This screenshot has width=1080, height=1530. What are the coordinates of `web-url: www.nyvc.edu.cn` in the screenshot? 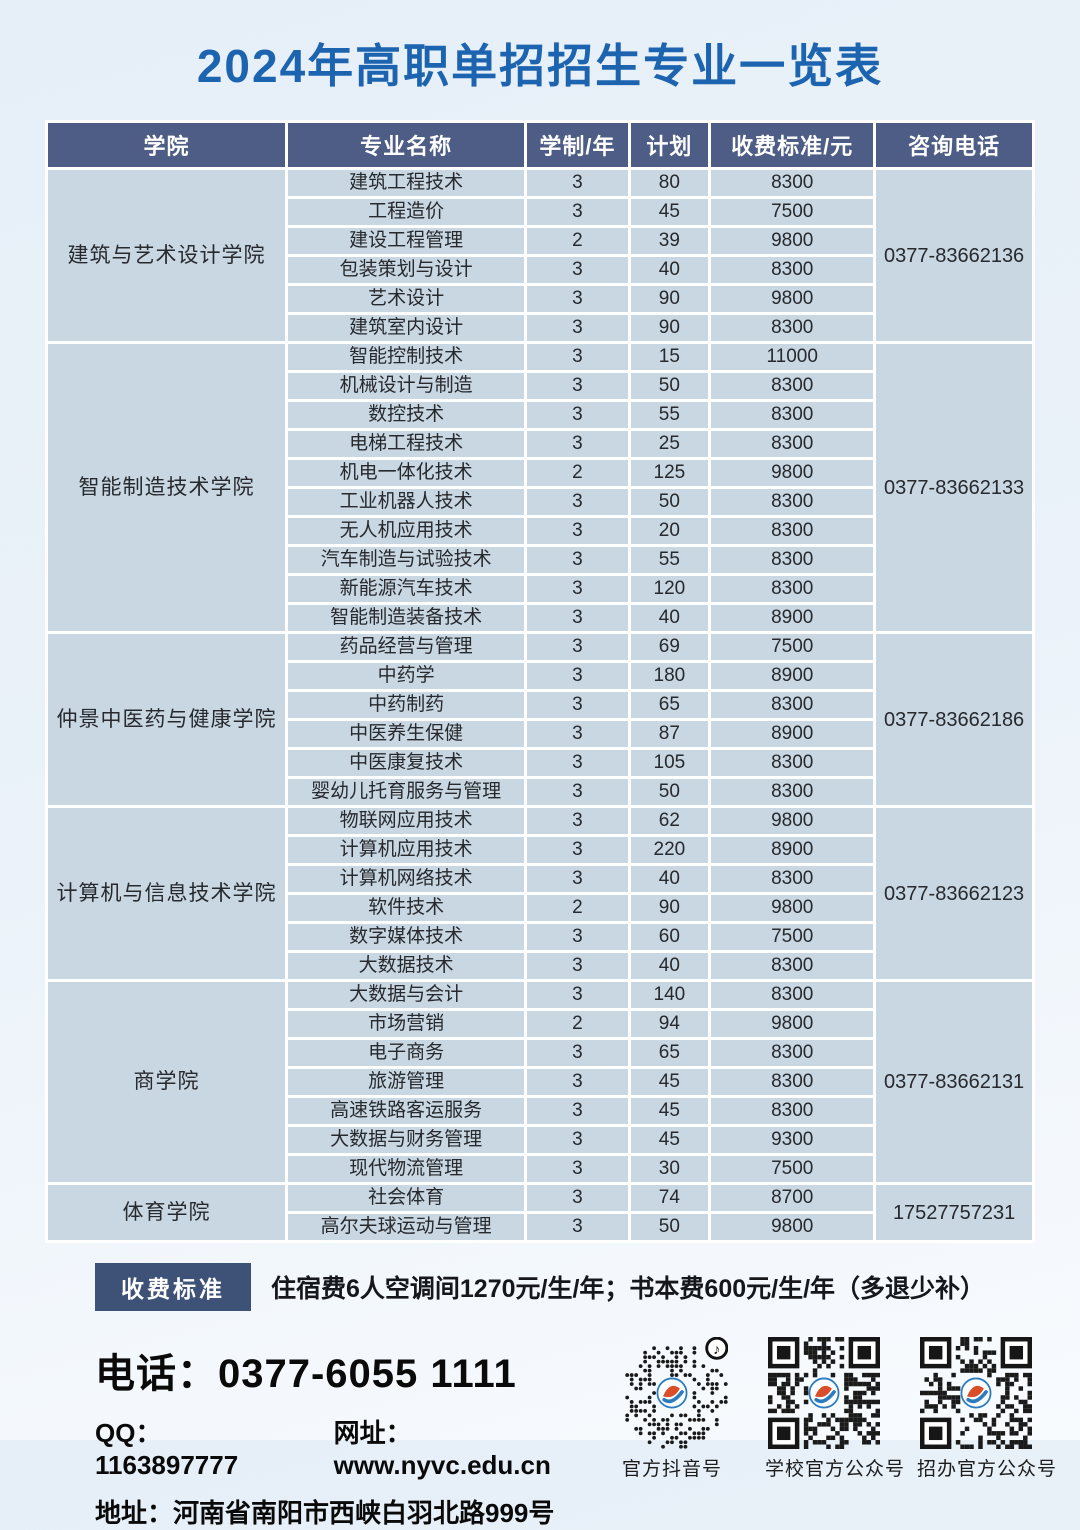 It's located at (442, 1465).